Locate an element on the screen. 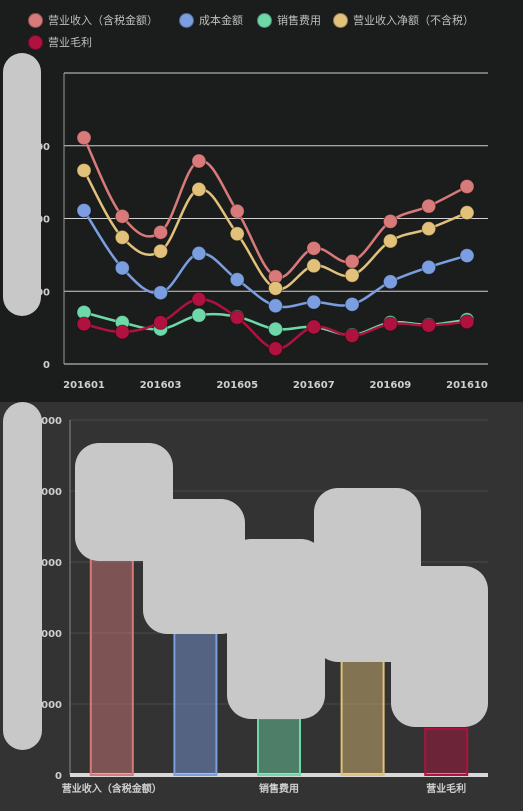  legend-label: 营业收入净额（不含税） is located at coordinates (413, 20).